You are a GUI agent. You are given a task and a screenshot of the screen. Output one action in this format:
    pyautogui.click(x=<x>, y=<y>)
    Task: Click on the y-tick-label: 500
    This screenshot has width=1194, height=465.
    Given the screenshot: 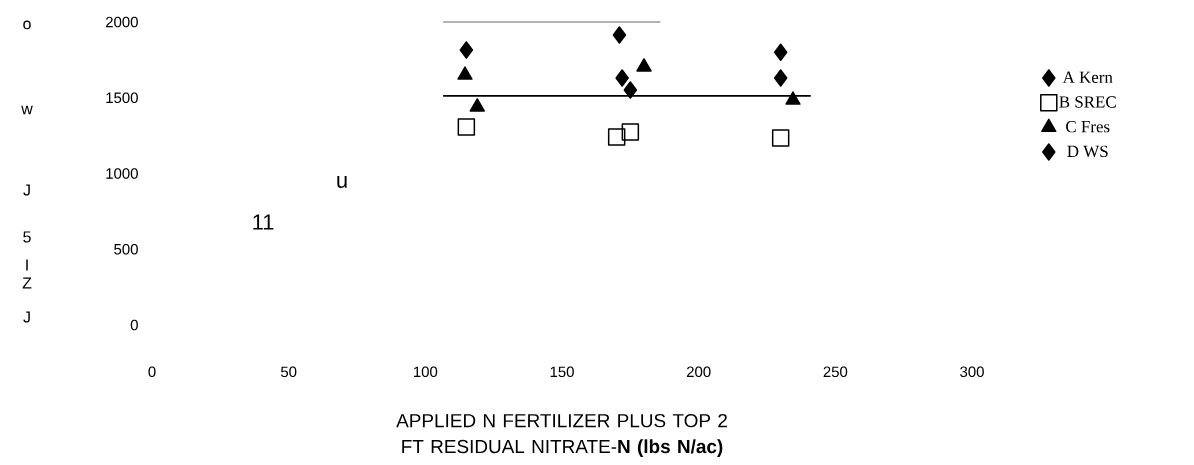 What is the action you would take?
    pyautogui.click(x=126, y=249)
    